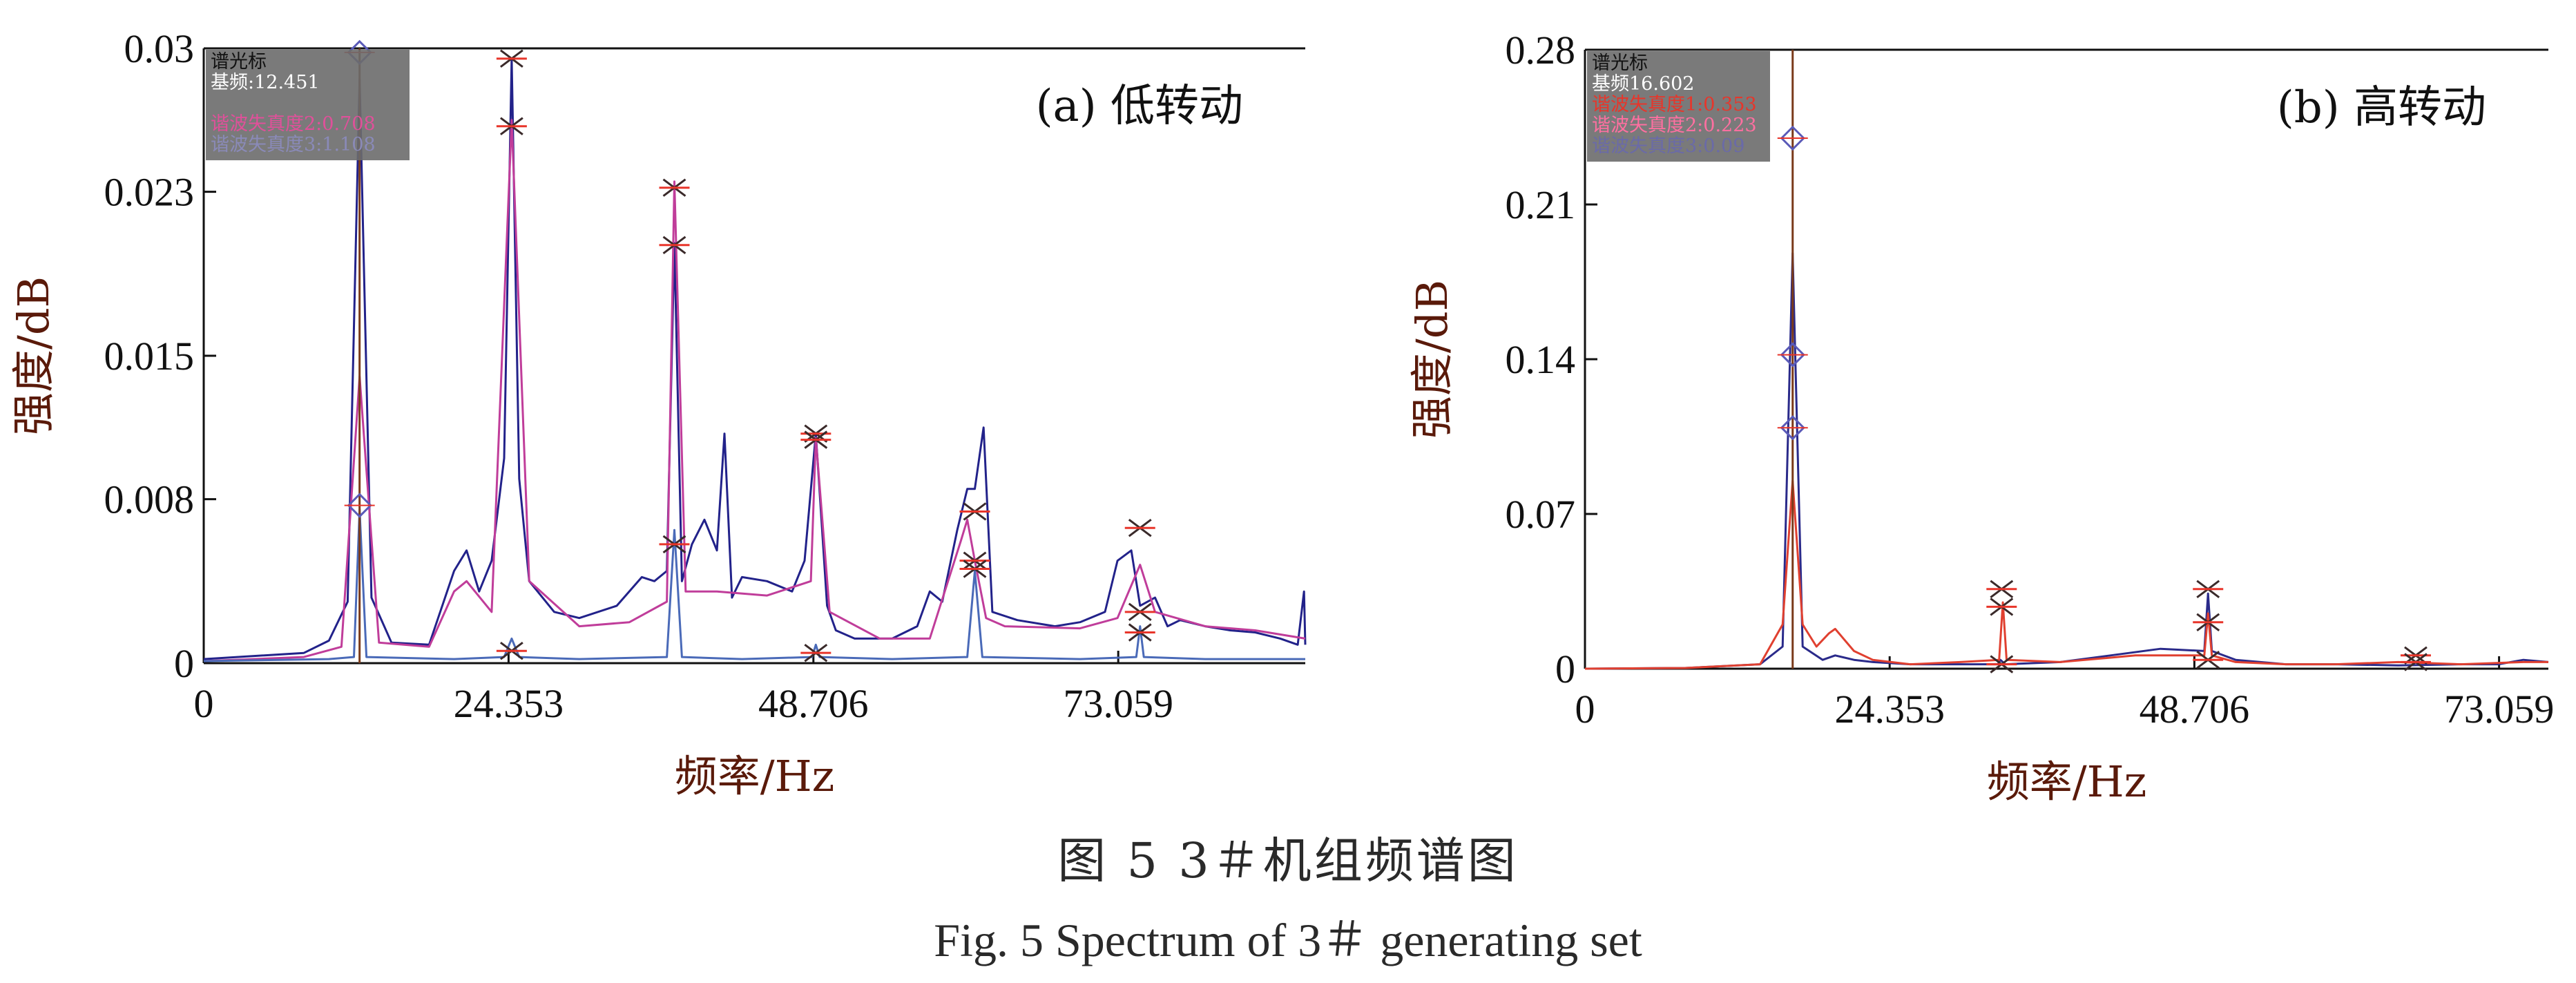  Describe the element at coordinates (293, 124) in the screenshot. I see `cursor-info-line-a-3: 谐波失真度2:0.708` at that location.